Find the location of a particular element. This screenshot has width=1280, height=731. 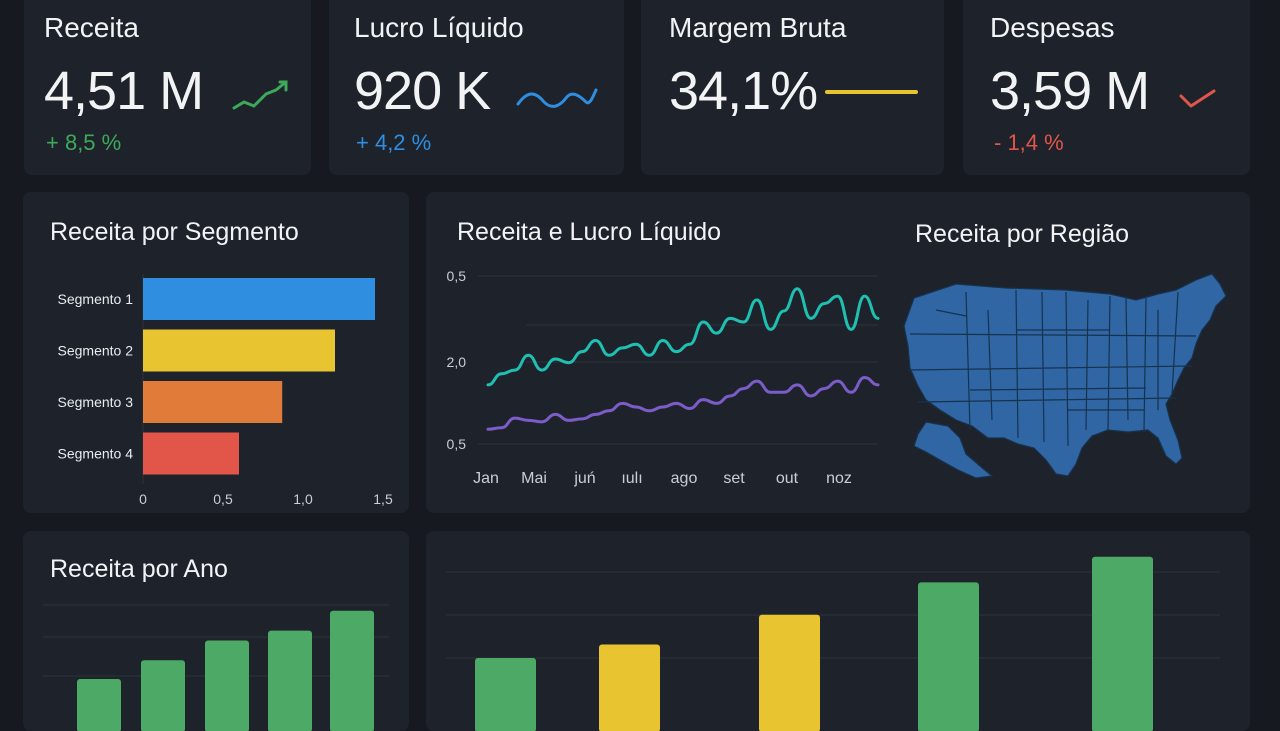

kpi-value: 4,51 M is located at coordinates (123, 91).